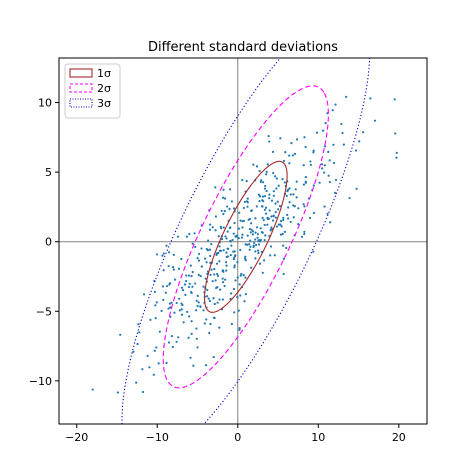 The image size is (474, 474). I want to click on legend-label-2-sigma: 2σ, so click(104, 88).